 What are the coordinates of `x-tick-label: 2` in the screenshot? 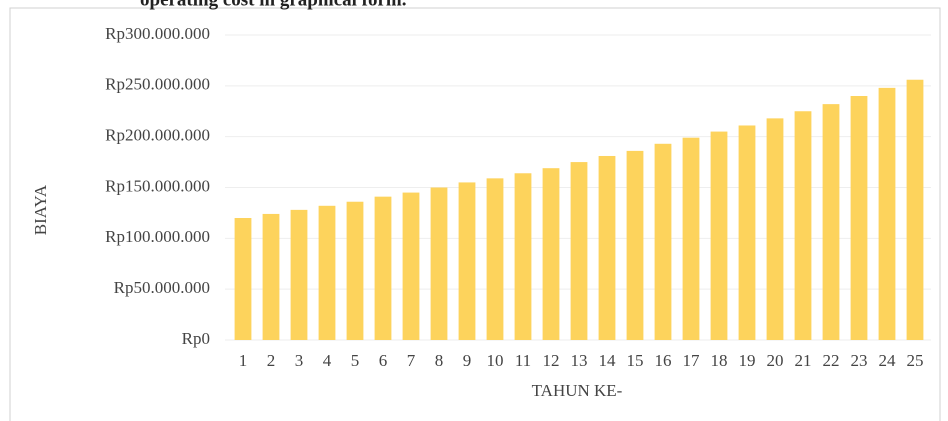 It's located at (271, 360).